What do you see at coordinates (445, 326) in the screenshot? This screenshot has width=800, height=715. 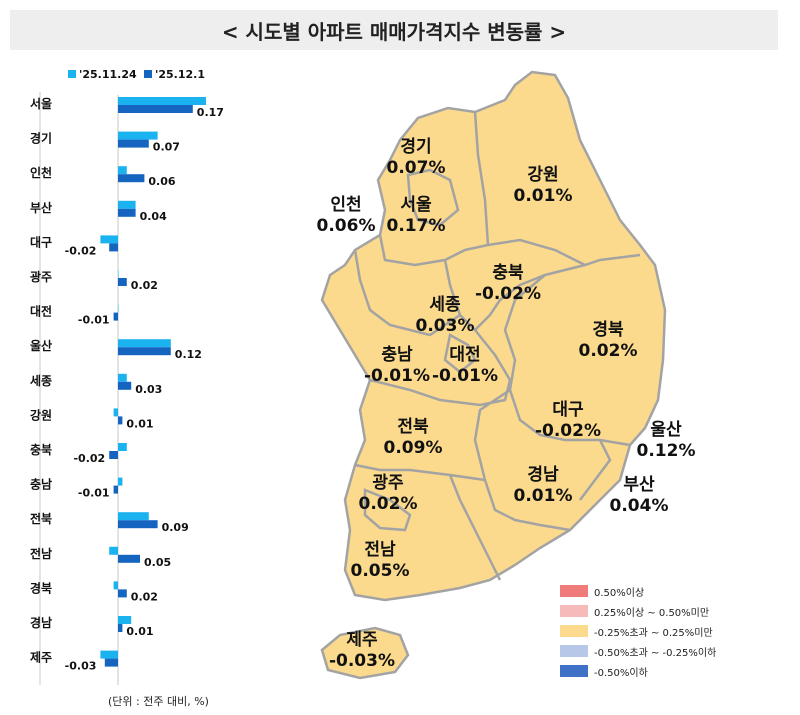 I see `map-region-value: 0.03%` at bounding box center [445, 326].